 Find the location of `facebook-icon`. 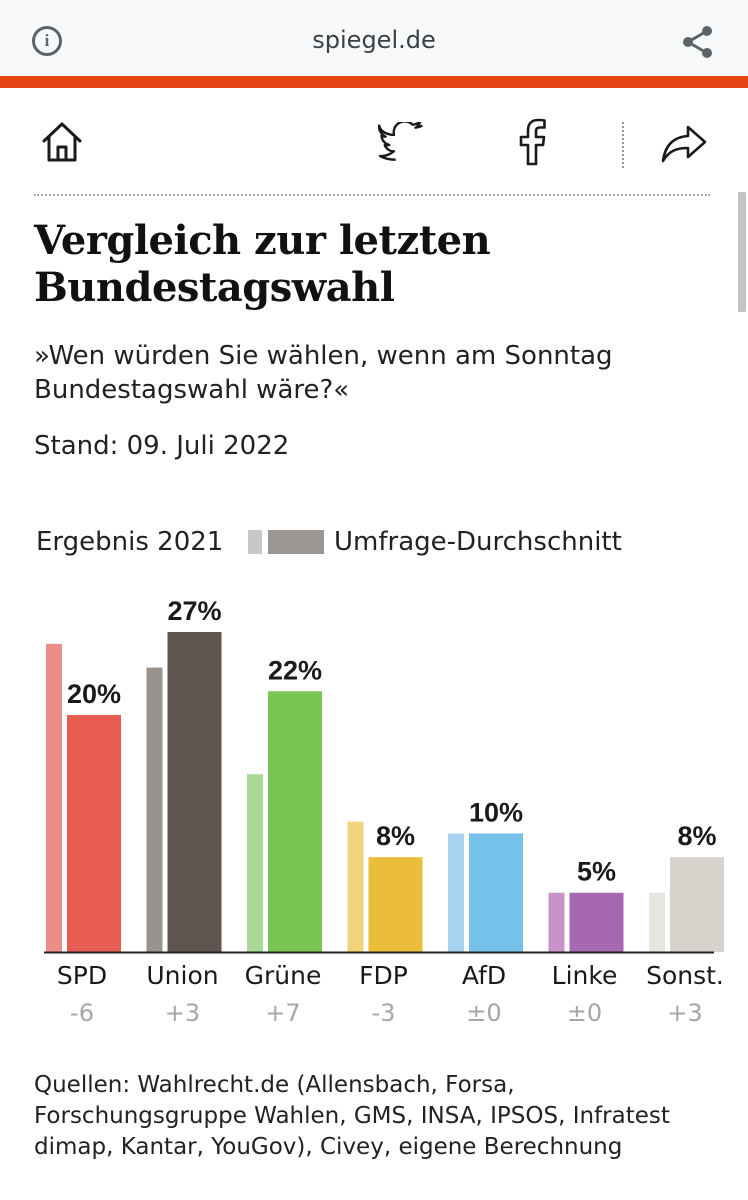

facebook-icon is located at coordinates (532, 142).